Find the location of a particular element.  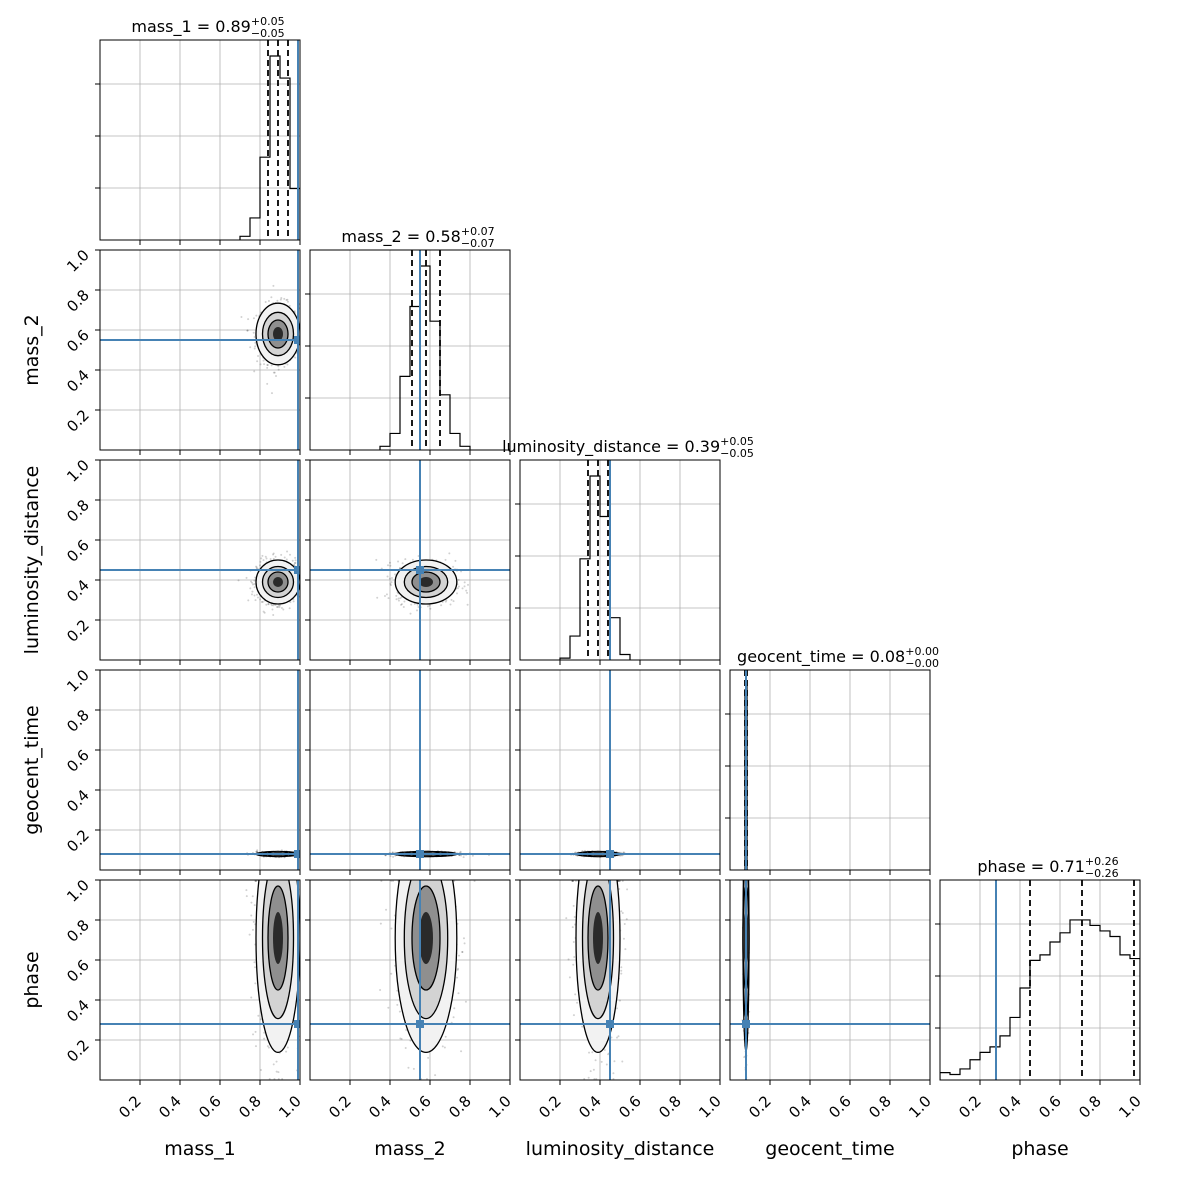

panel-mass_1-phase: 0.2 0.4 0.6 0.8 1.00.20.40.60.81.0 is located at coordinates (184, 999).